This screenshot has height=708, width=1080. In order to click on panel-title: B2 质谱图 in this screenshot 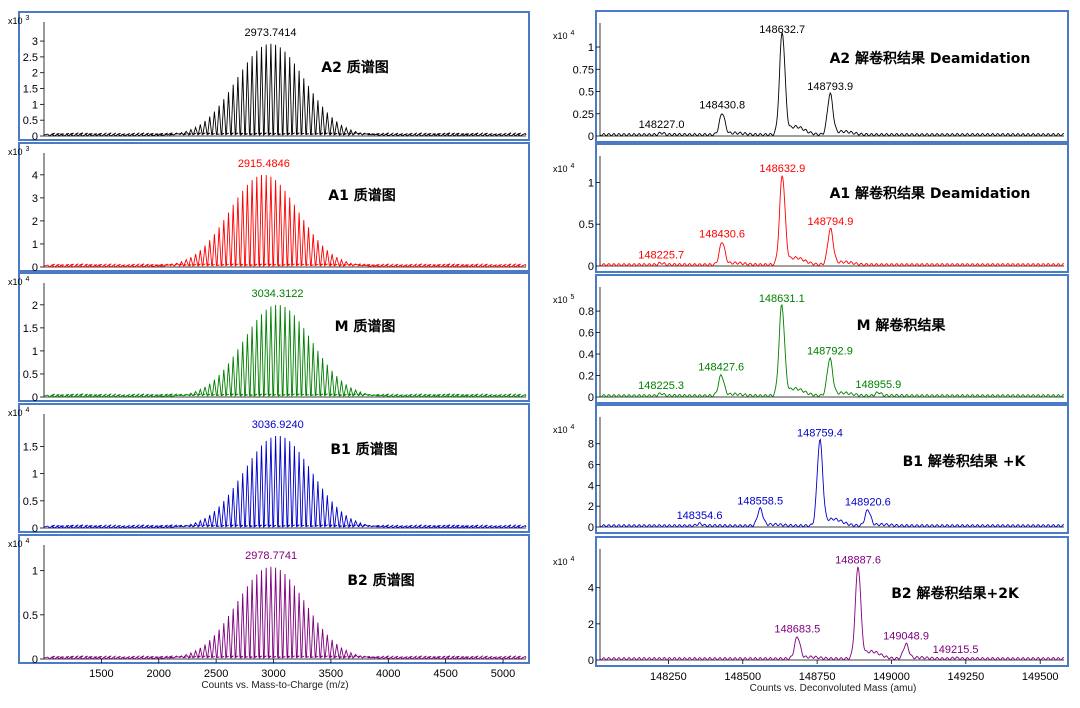, I will do `click(380, 580)`.